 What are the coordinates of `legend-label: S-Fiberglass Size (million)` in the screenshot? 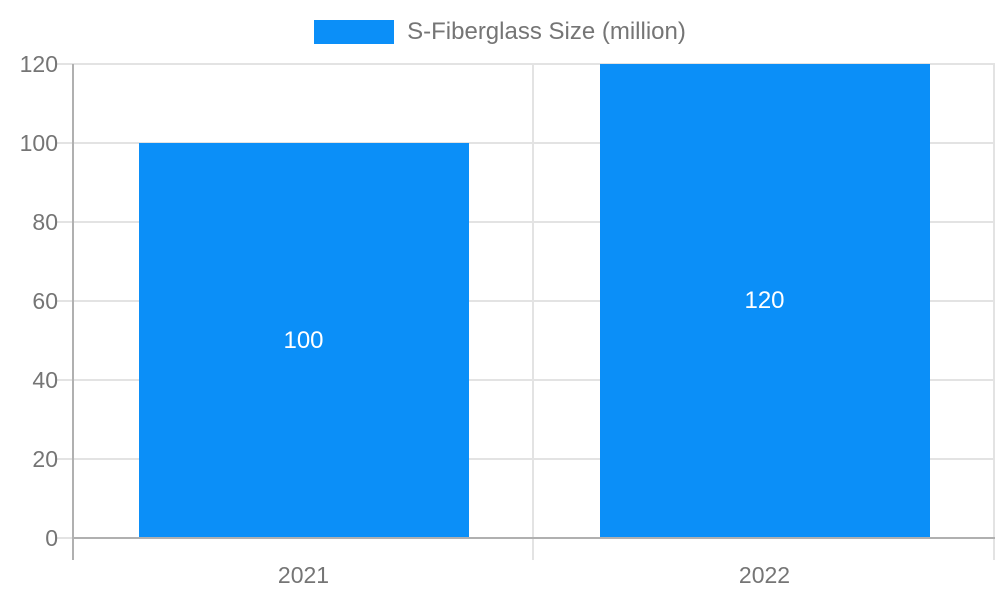 It's located at (546, 31).